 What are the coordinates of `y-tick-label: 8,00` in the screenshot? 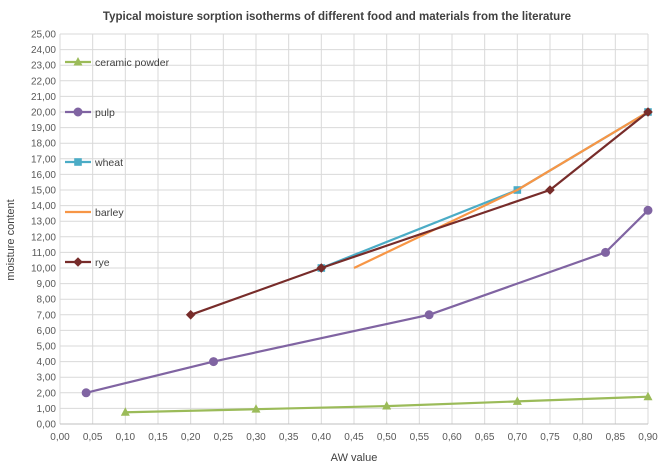 It's located at (47, 300).